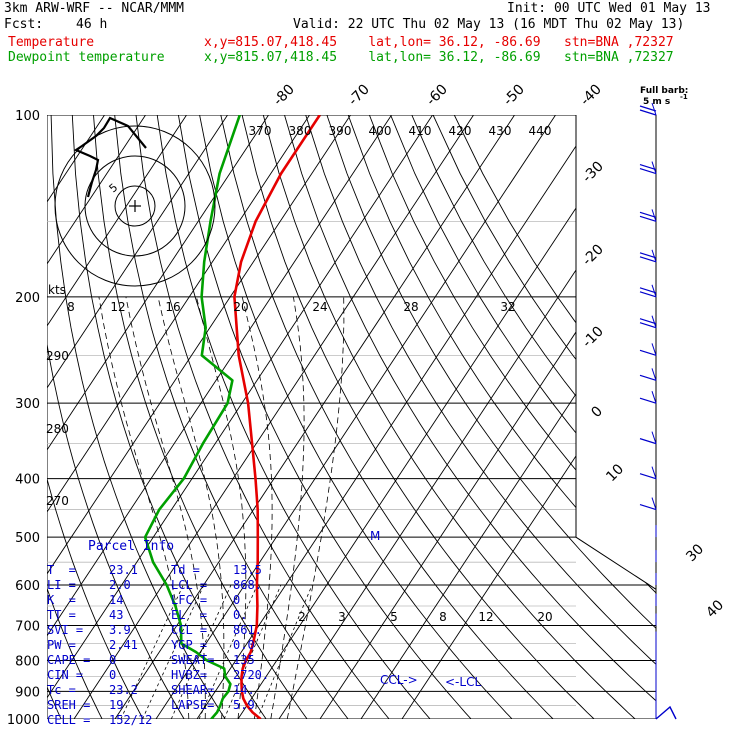  I want to click on parcel-info-cell: 14, so click(116, 600).